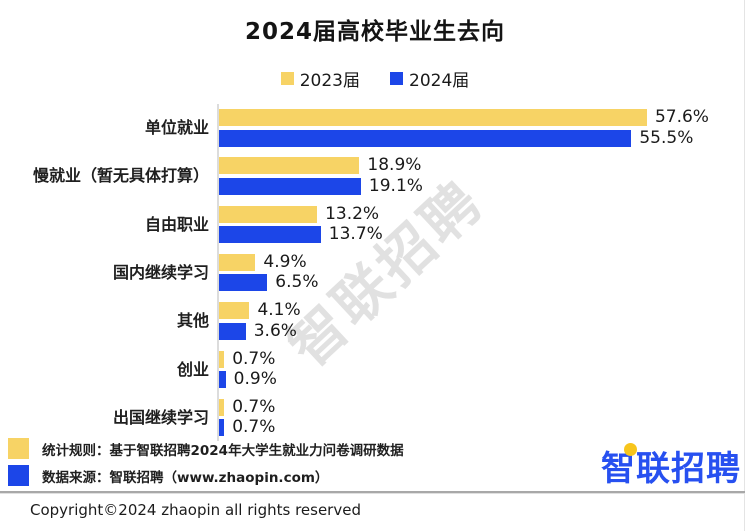 Image resolution: width=750 pixels, height=531 pixels. Describe the element at coordinates (681, 117) in the screenshot. I see `value-label: 57.6%` at that location.